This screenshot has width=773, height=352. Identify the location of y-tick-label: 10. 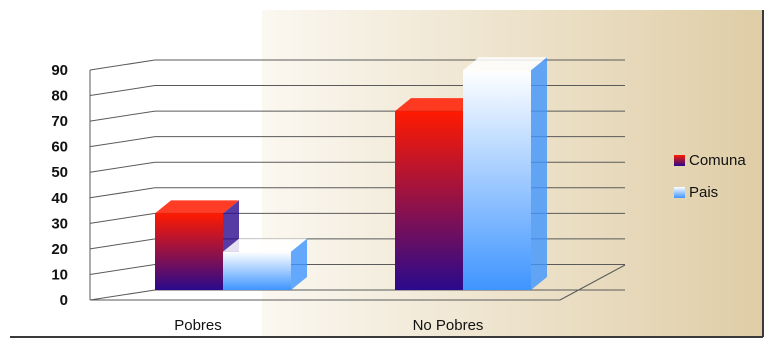
(59, 274).